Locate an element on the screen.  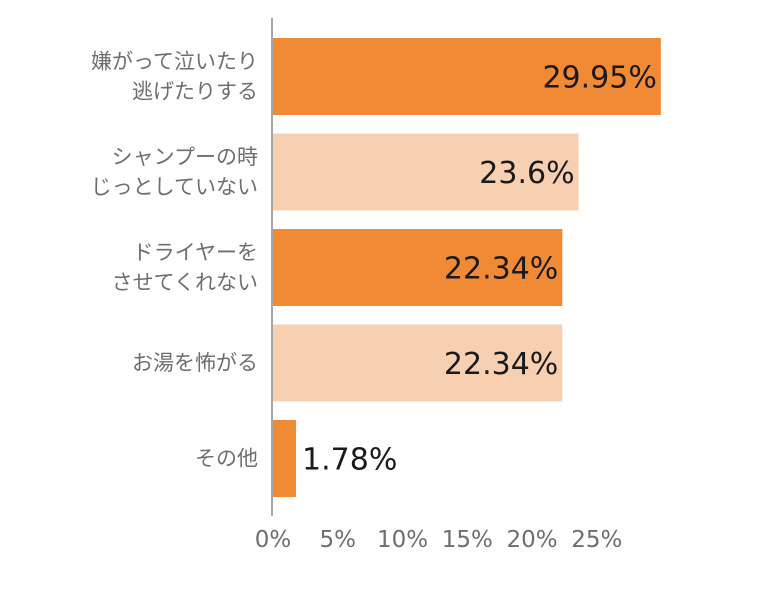
category-label: お湯を怖がる is located at coordinates (195, 363).